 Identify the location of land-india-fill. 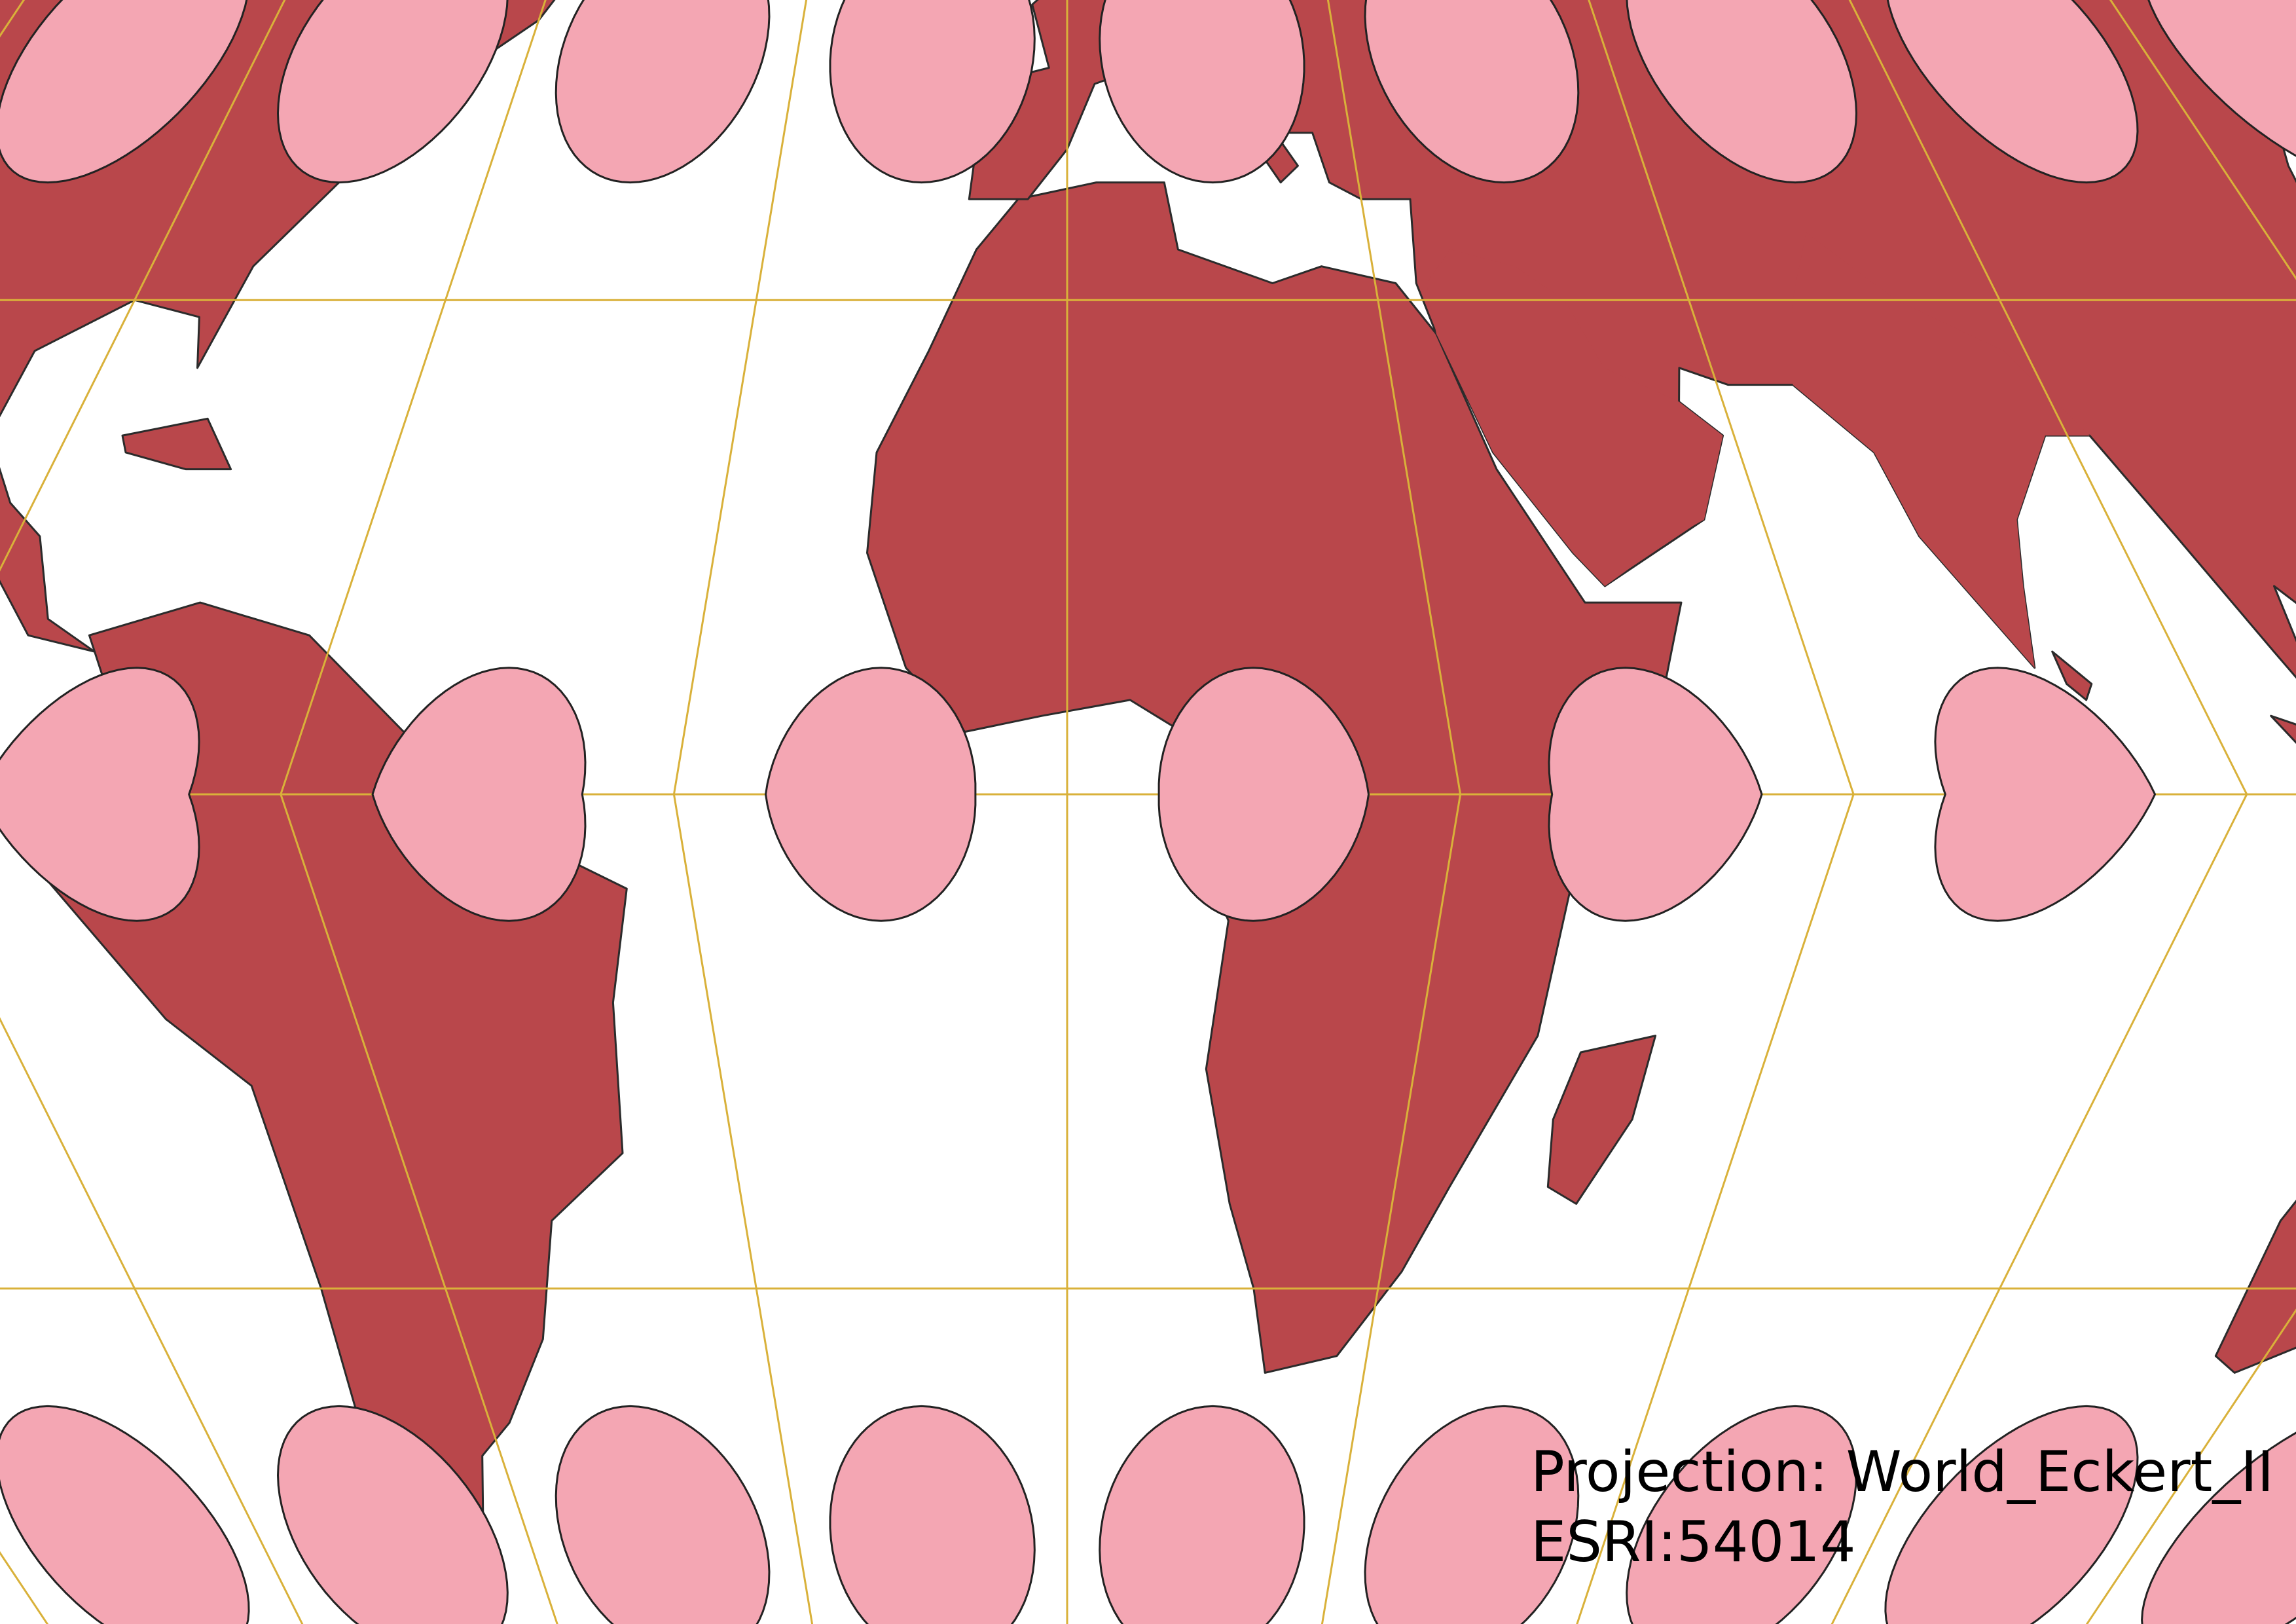
(1941, 450).